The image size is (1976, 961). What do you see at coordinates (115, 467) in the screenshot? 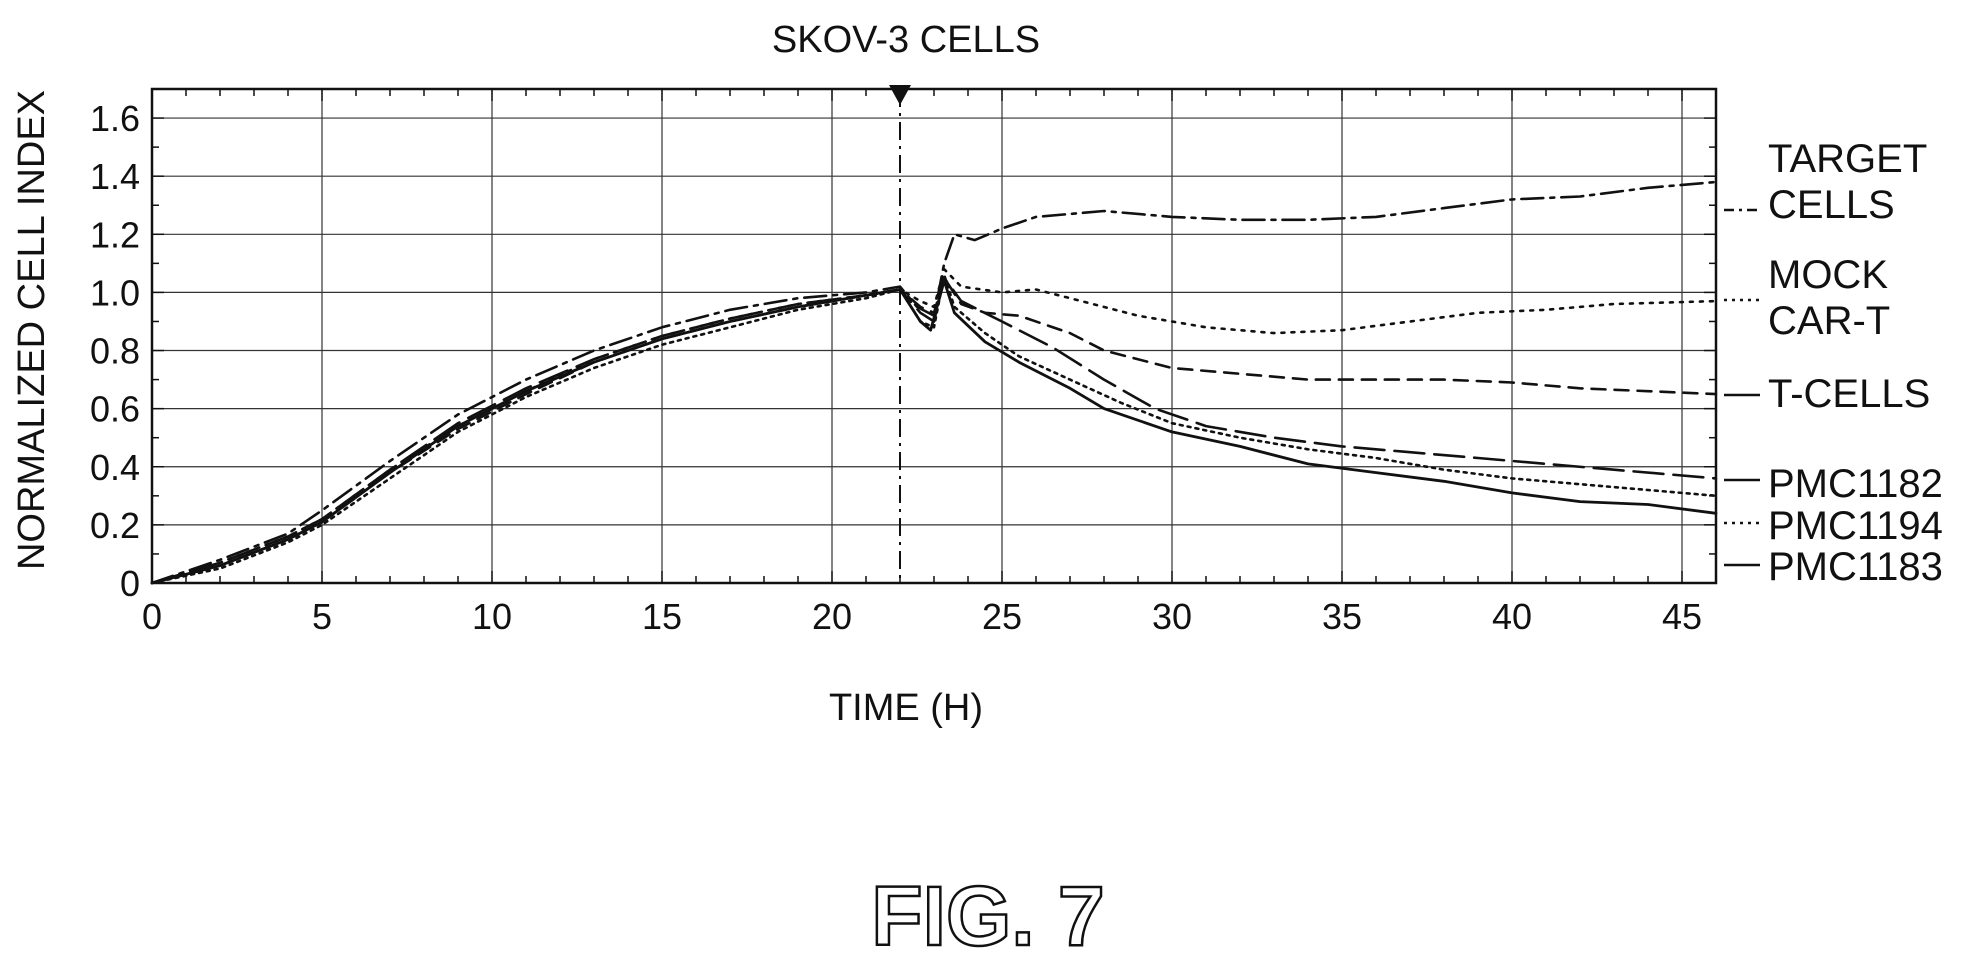
I see `y-tick-label: 0.4` at bounding box center [115, 467].